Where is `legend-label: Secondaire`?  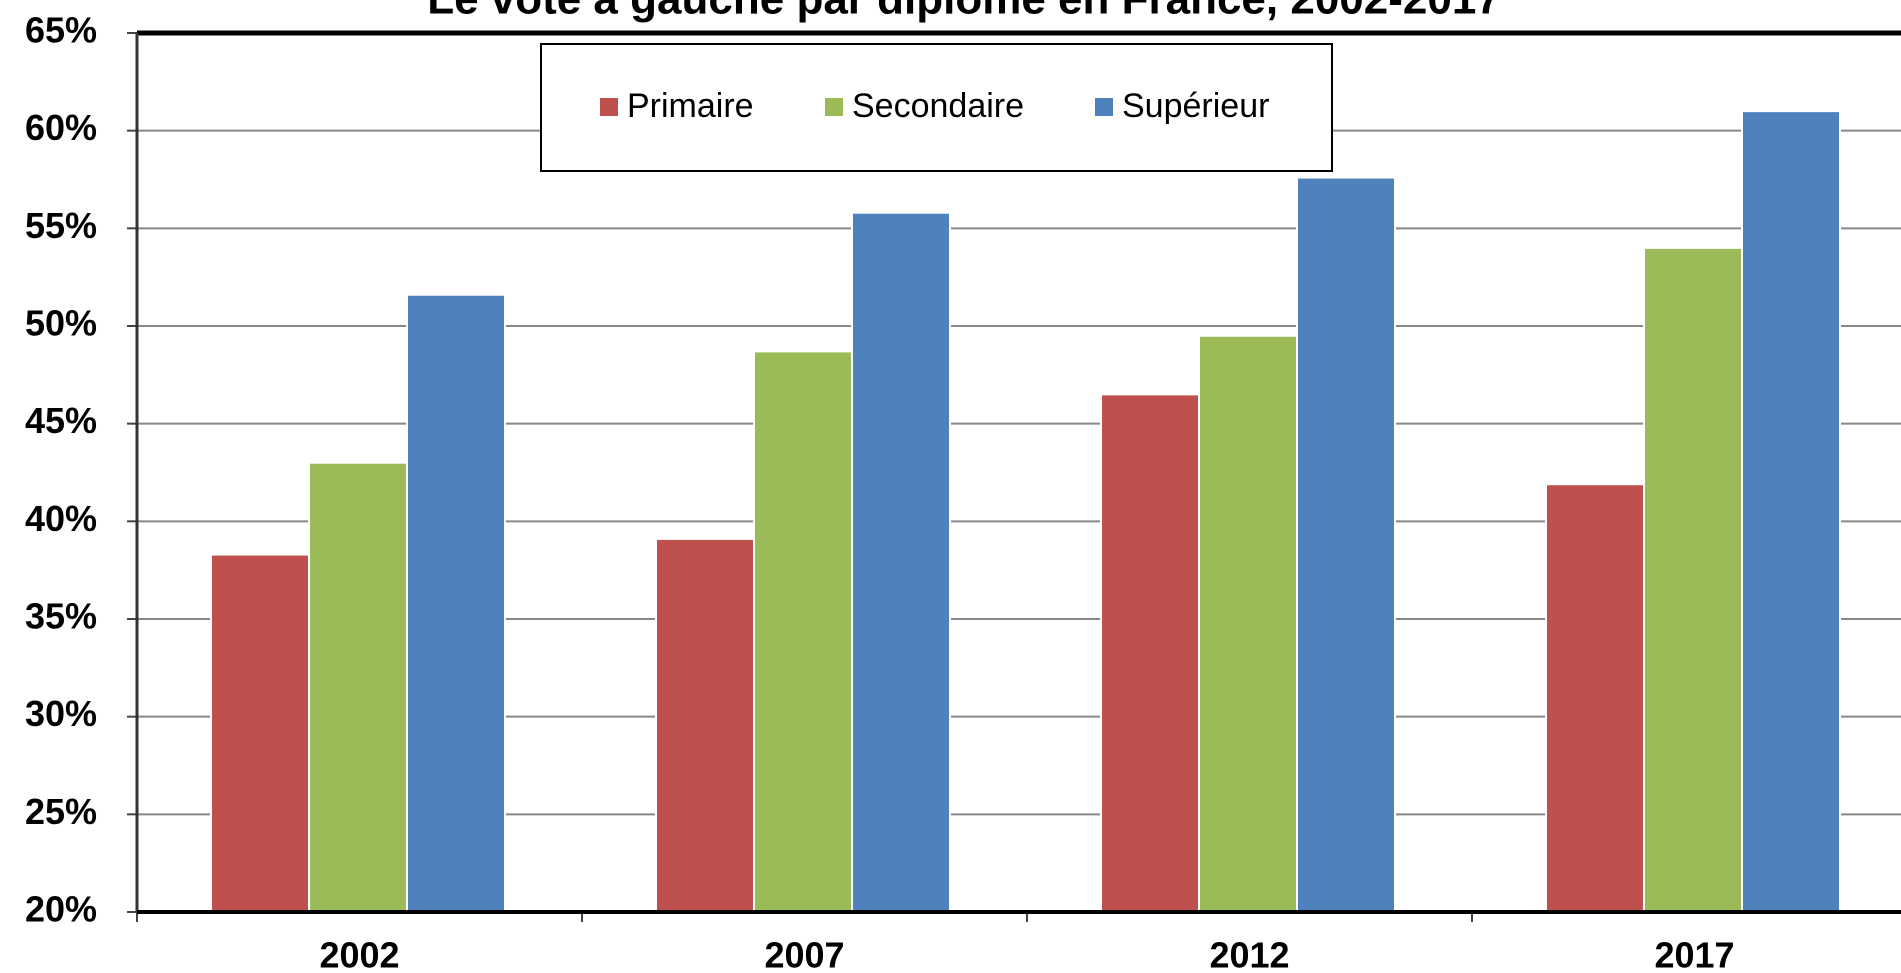
legend-label: Secondaire is located at coordinates (938, 106).